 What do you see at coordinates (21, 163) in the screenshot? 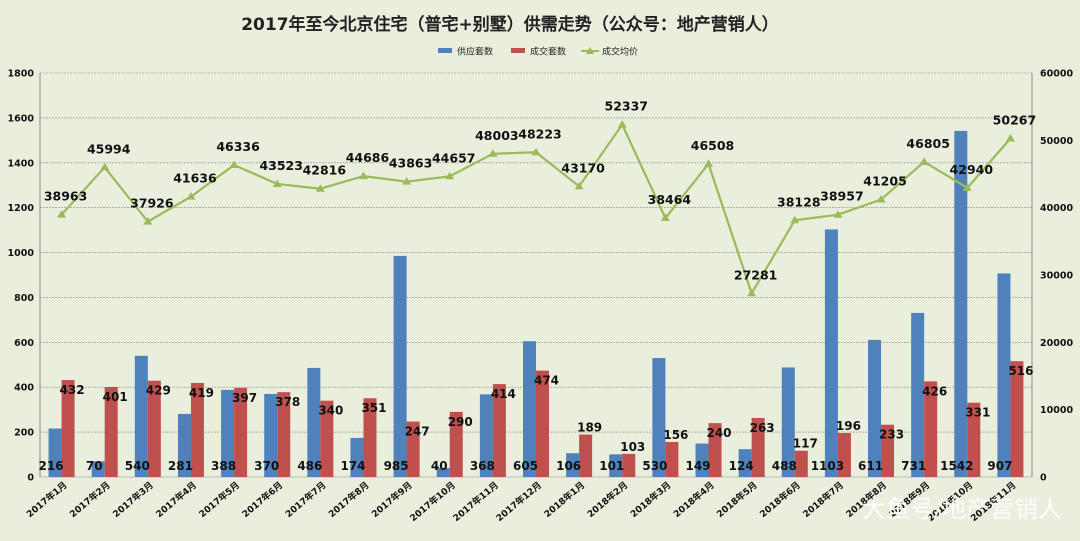
I see `left-tick-label: 1400` at bounding box center [21, 163].